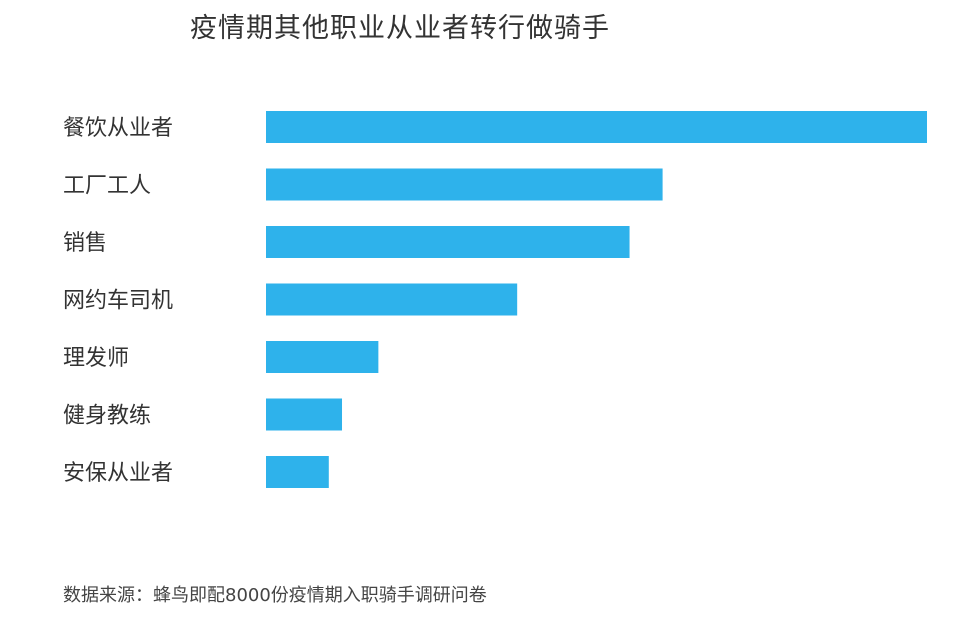  I want to click on category-label: 安保从业者, so click(118, 473).